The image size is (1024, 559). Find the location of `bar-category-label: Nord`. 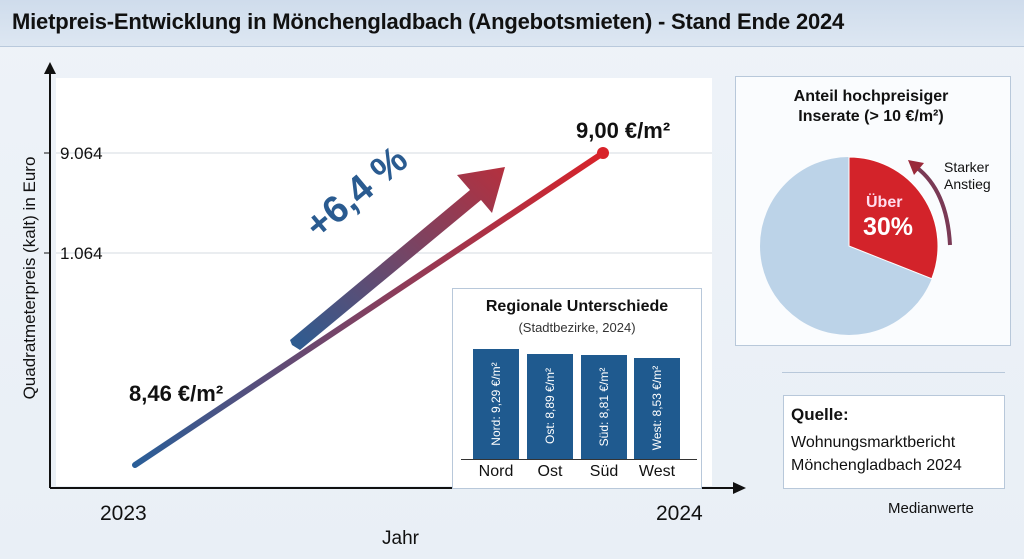

bar-category-label: Nord is located at coordinates (496, 471).